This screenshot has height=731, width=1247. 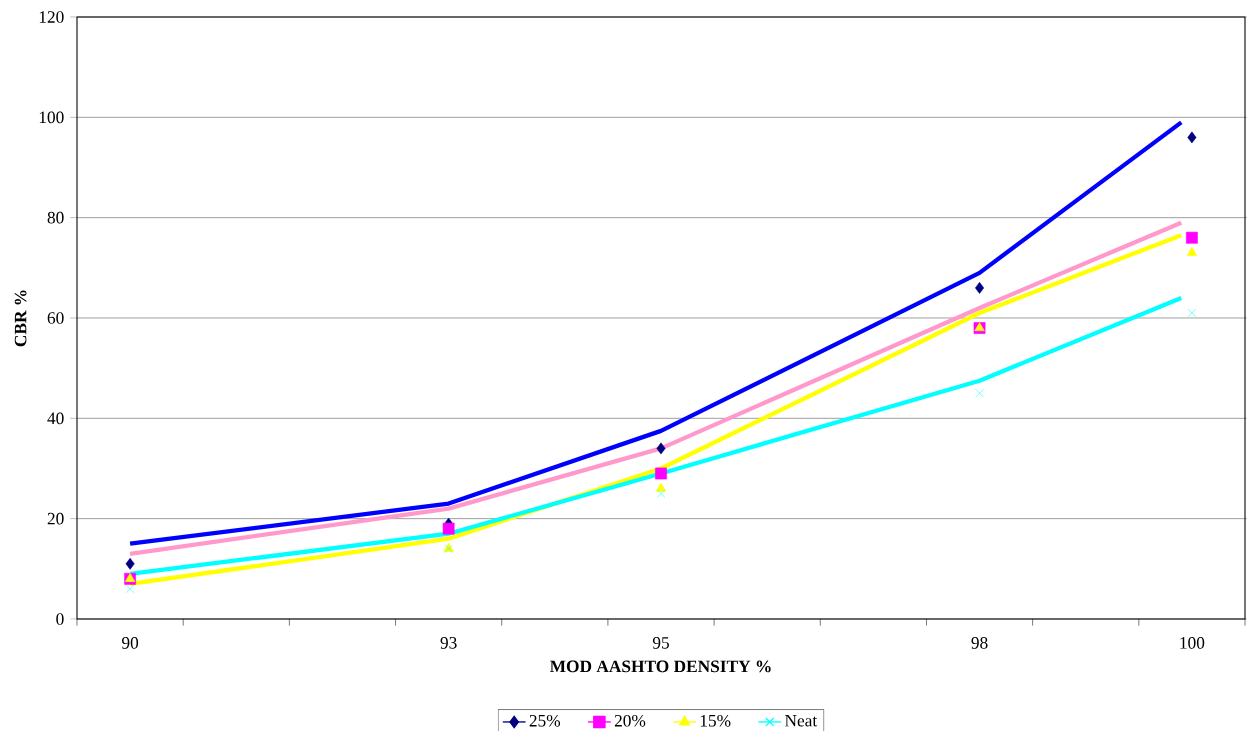 What do you see at coordinates (715, 720) in the screenshot?
I see `legend-label: 15%` at bounding box center [715, 720].